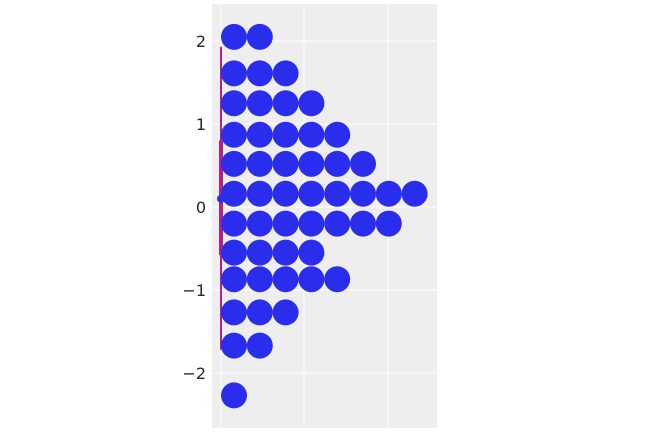 Image resolution: width=648 pixels, height=432 pixels. I want to click on y-tick-label: −2, so click(194, 373).